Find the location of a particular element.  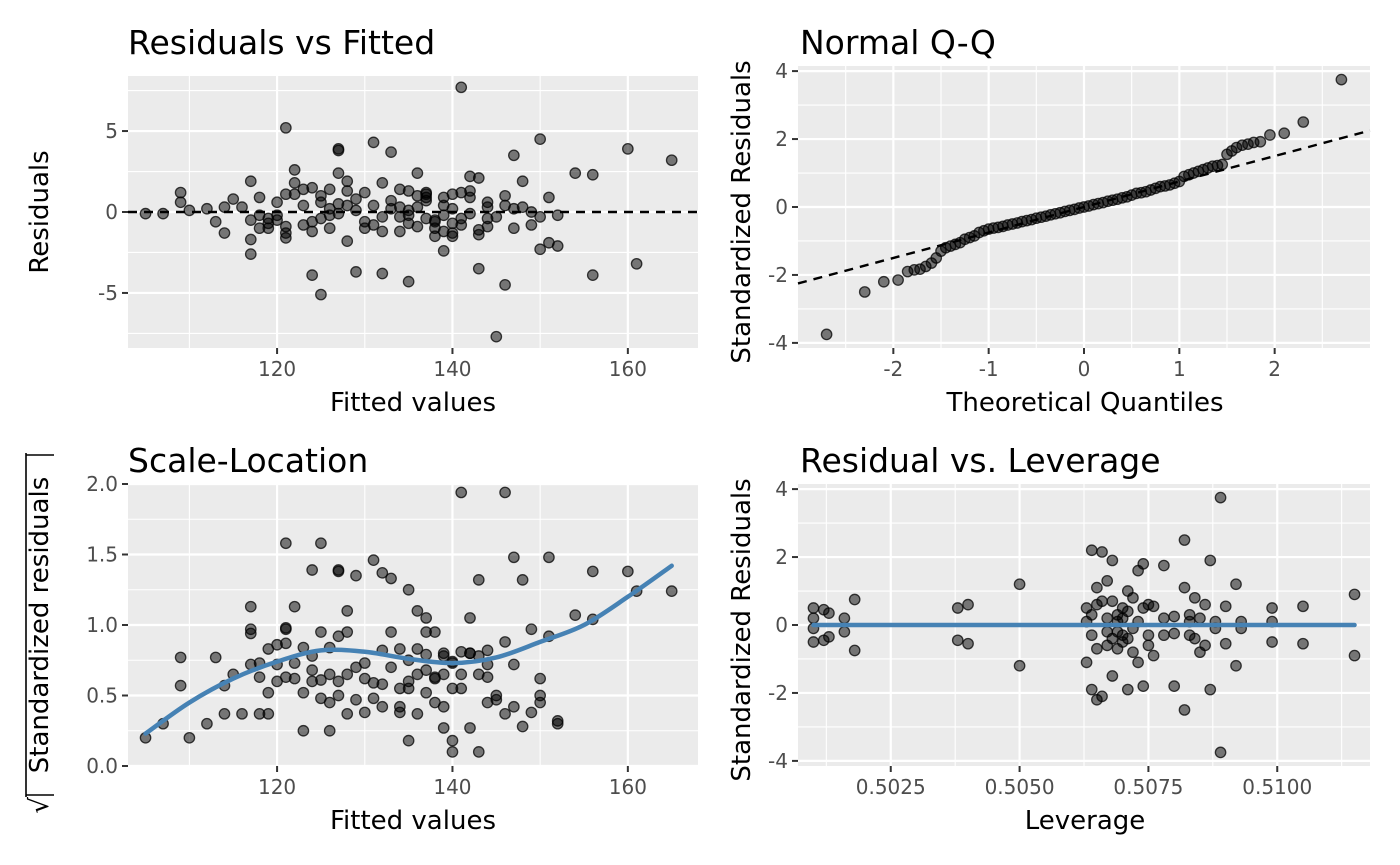

residual-vs-leverage-ylabel: Standardized Residuals is located at coordinates (742, 629).